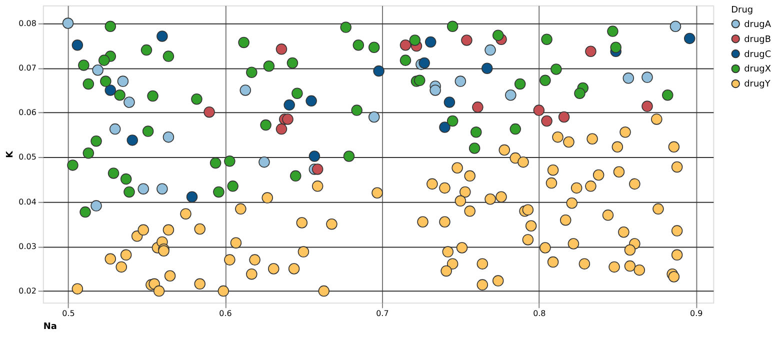 This screenshot has height=347, width=777. Describe the element at coordinates (225, 313) in the screenshot. I see `x-tick-label: 0.6` at that location.